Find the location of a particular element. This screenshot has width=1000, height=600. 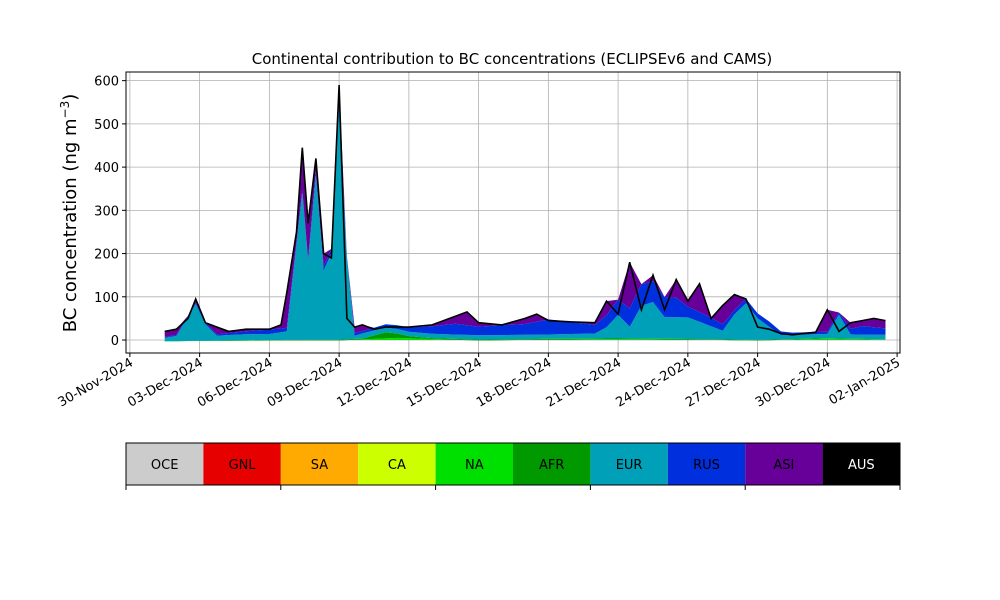

x-tick-label: 30-Dec-2024 is located at coordinates (793, 382).